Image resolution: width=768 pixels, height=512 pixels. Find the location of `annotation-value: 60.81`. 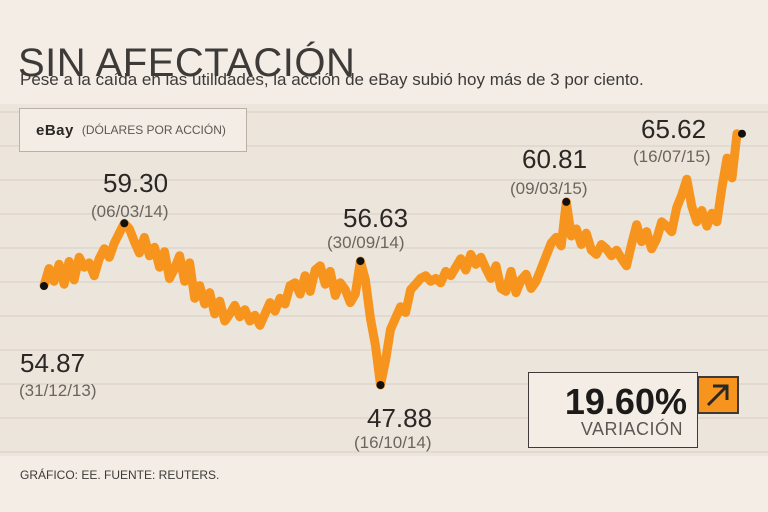

annotation-value: 60.81 is located at coordinates (554, 159).